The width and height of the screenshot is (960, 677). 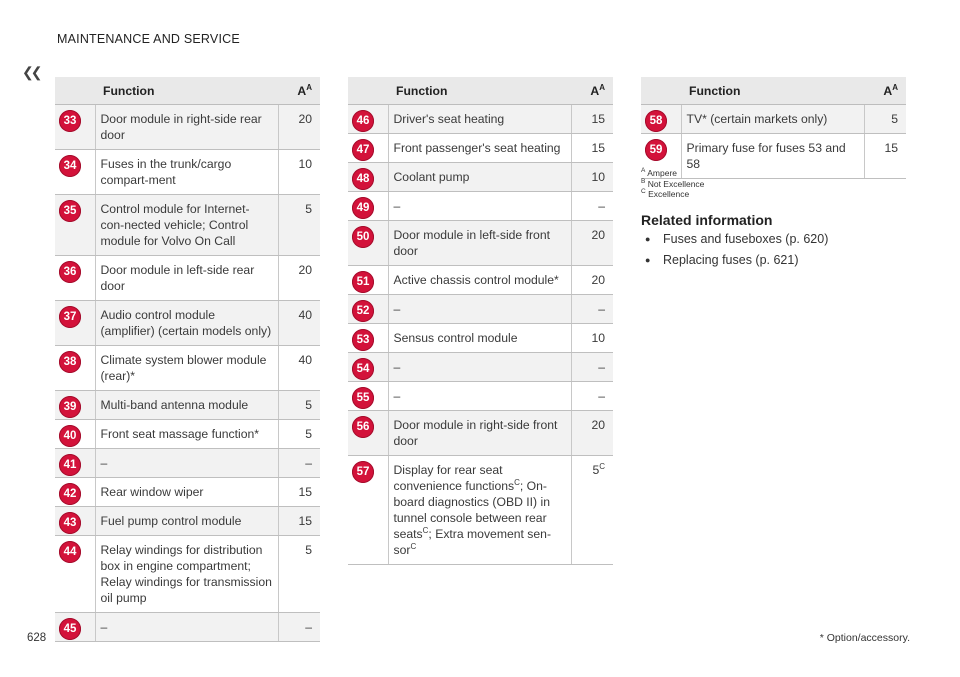 I want to click on fuse-number-badge: 41, so click(x=70, y=465).